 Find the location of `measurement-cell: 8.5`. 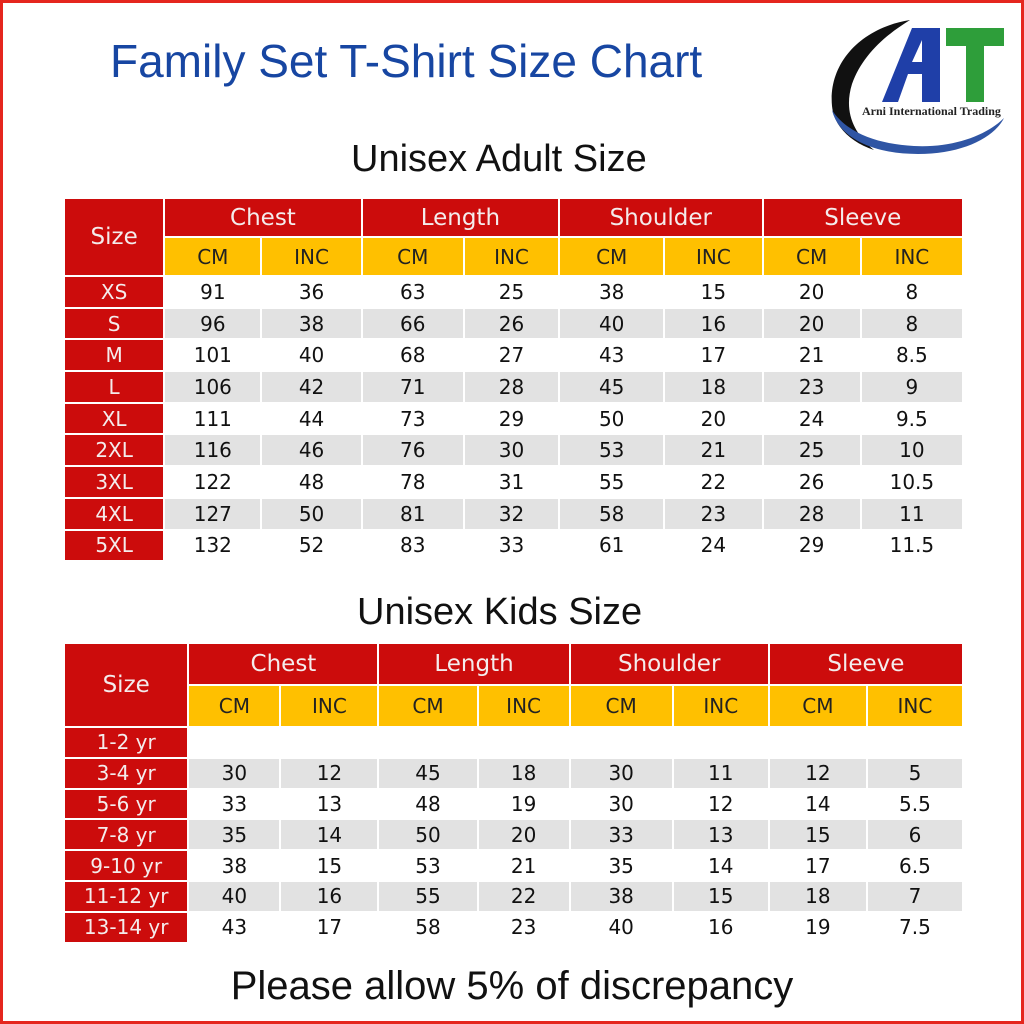

measurement-cell: 8.5 is located at coordinates (911, 355).